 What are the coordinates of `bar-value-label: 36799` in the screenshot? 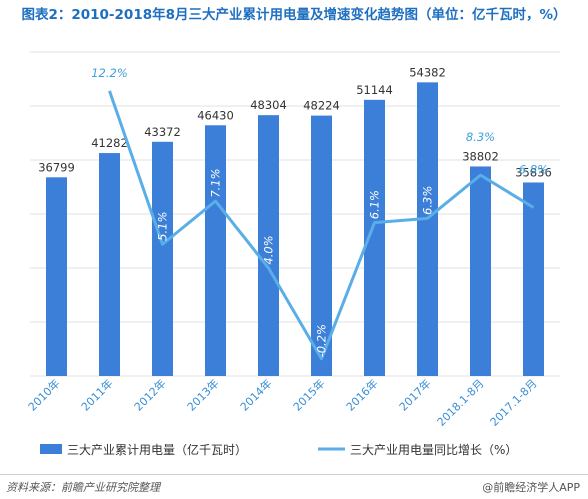 It's located at (56, 167).